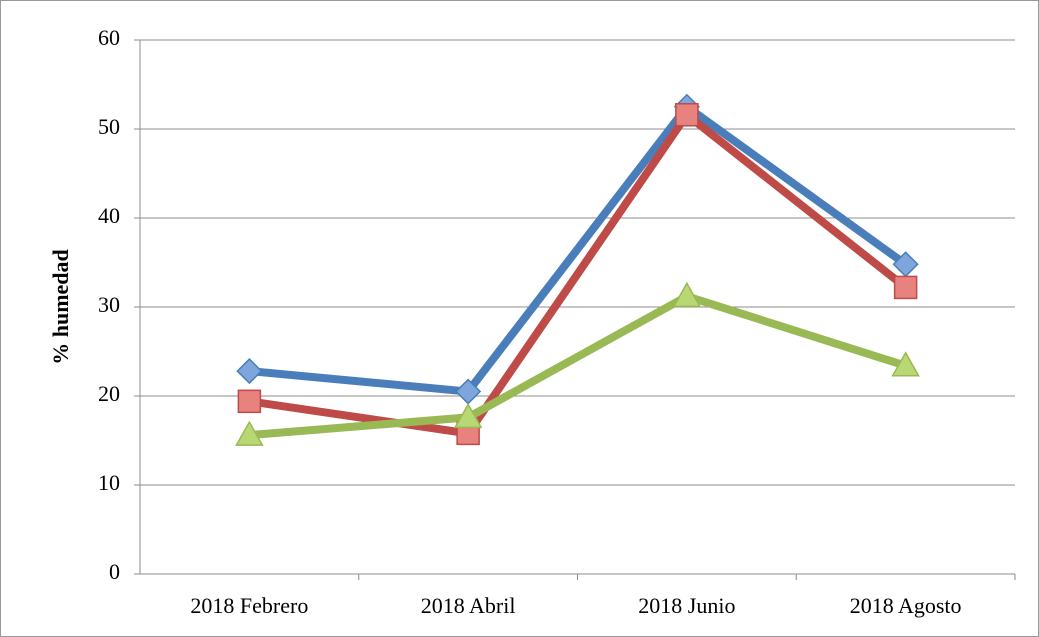 This screenshot has width=1039, height=637. Describe the element at coordinates (906, 605) in the screenshot. I see `x-tick-label: 2018 Agosto` at that location.